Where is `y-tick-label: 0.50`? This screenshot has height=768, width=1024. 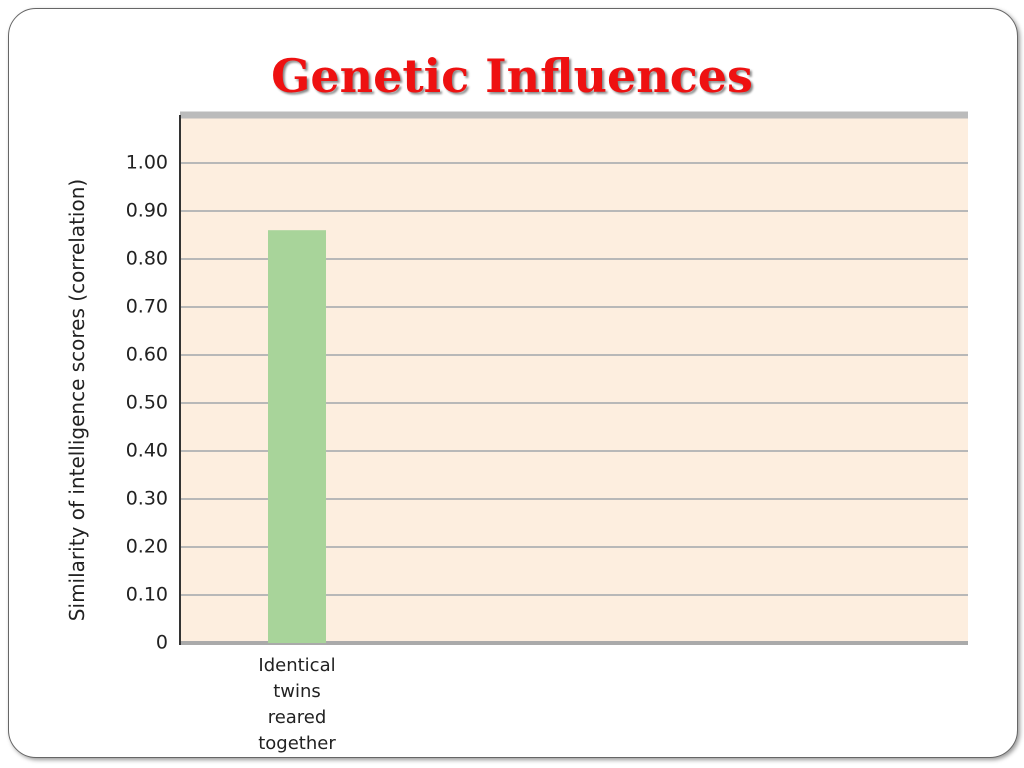 y-tick-label: 0.50 is located at coordinates (147, 403).